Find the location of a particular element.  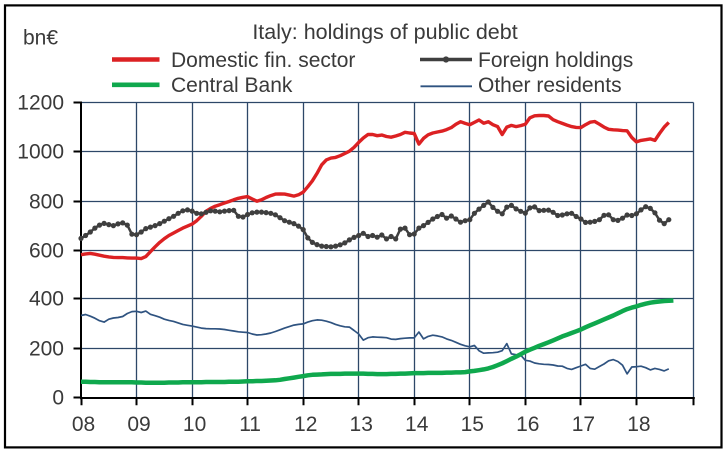

svg-text: Central Bank is located at coordinates (232, 85).